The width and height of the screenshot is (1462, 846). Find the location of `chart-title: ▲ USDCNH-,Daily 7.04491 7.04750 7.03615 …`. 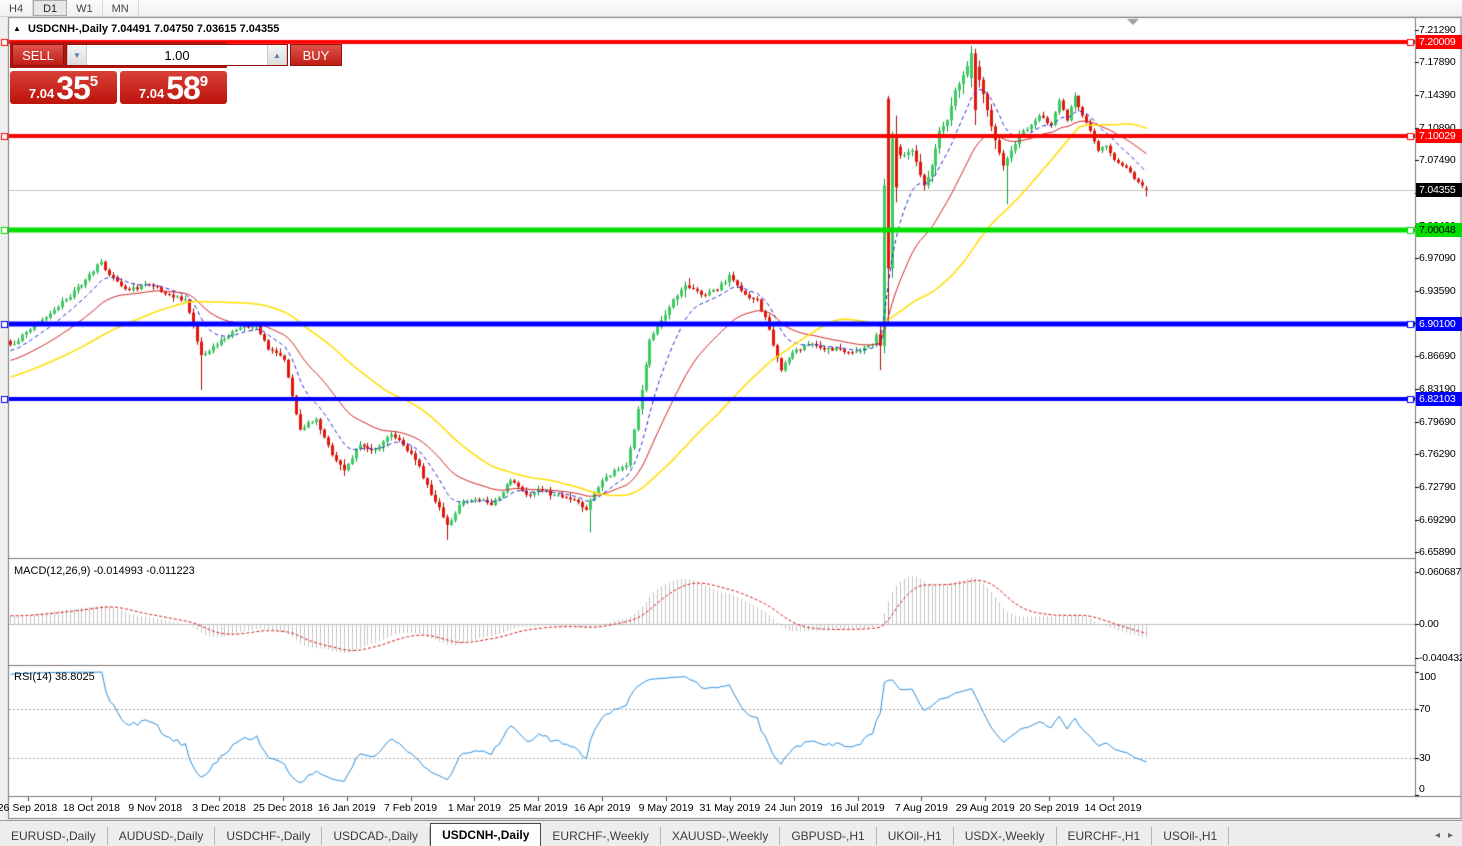

chart-title: ▲ USDCNH-,Daily 7.04491 7.04750 7.03615 … is located at coordinates (146, 29).